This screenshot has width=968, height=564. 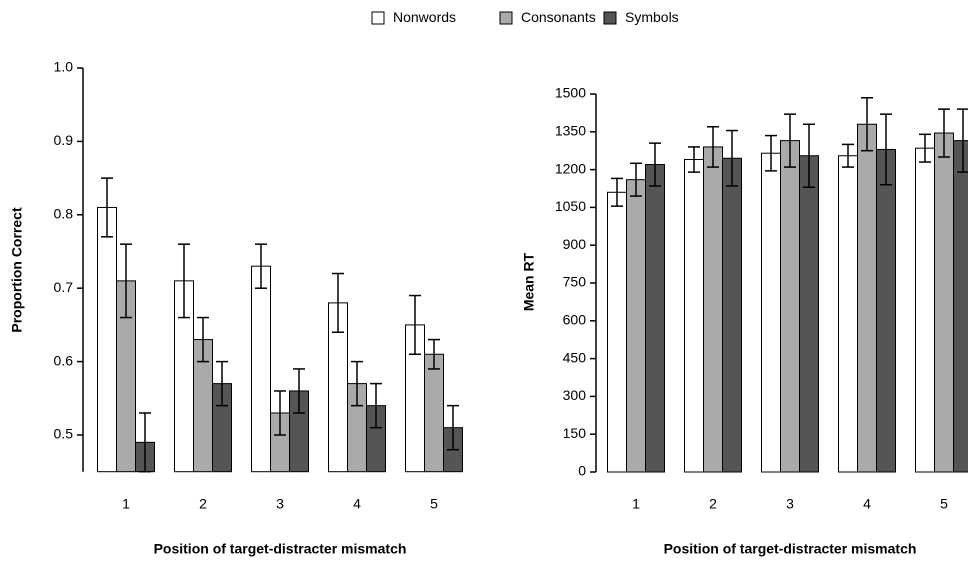 What do you see at coordinates (64, 140) in the screenshot?
I see `y-tick-label: 0.9` at bounding box center [64, 140].